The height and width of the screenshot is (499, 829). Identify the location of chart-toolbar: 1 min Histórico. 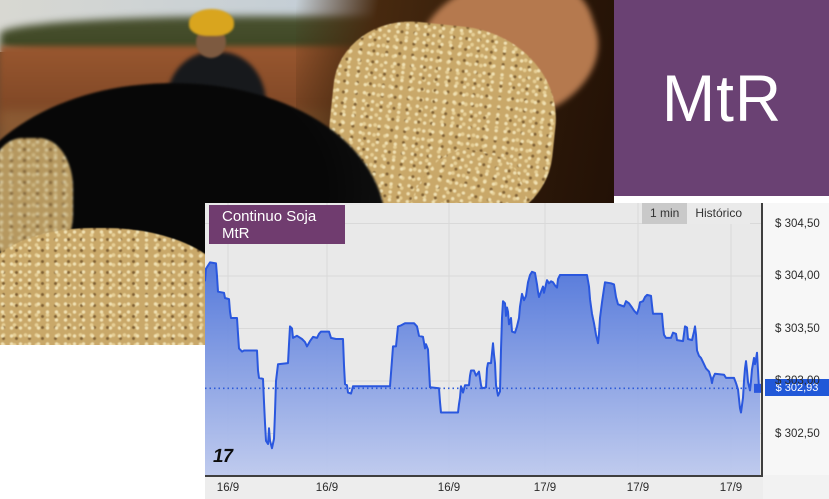
(696, 213).